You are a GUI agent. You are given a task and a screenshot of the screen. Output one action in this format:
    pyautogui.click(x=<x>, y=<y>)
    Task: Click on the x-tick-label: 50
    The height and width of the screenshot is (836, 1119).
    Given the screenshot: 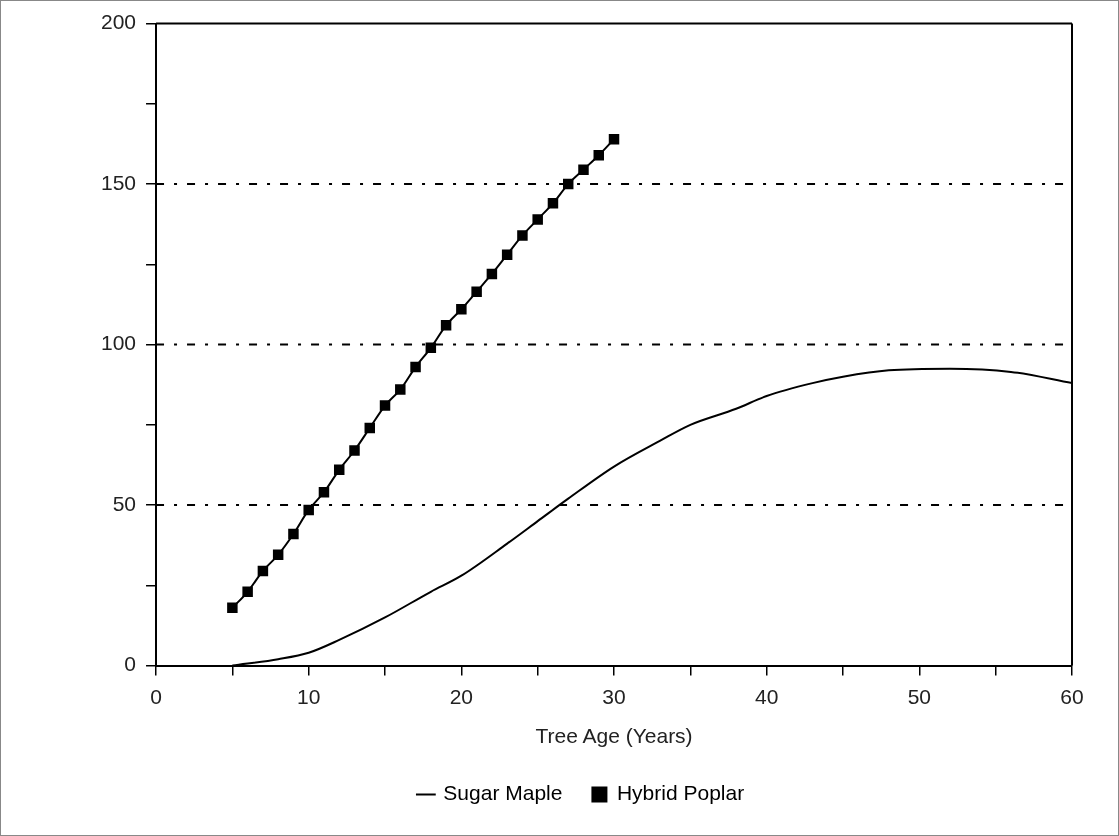 What is the action you would take?
    pyautogui.click(x=919, y=696)
    